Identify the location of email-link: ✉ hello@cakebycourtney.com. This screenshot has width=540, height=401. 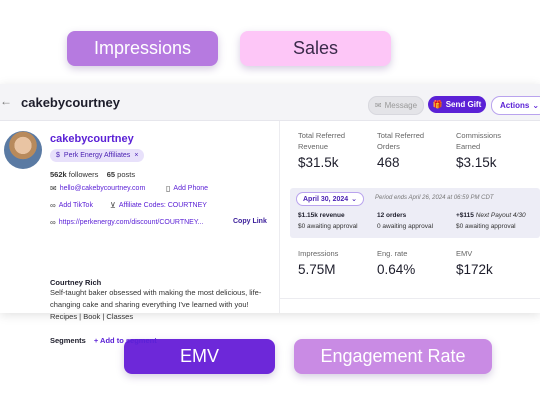
(98, 188).